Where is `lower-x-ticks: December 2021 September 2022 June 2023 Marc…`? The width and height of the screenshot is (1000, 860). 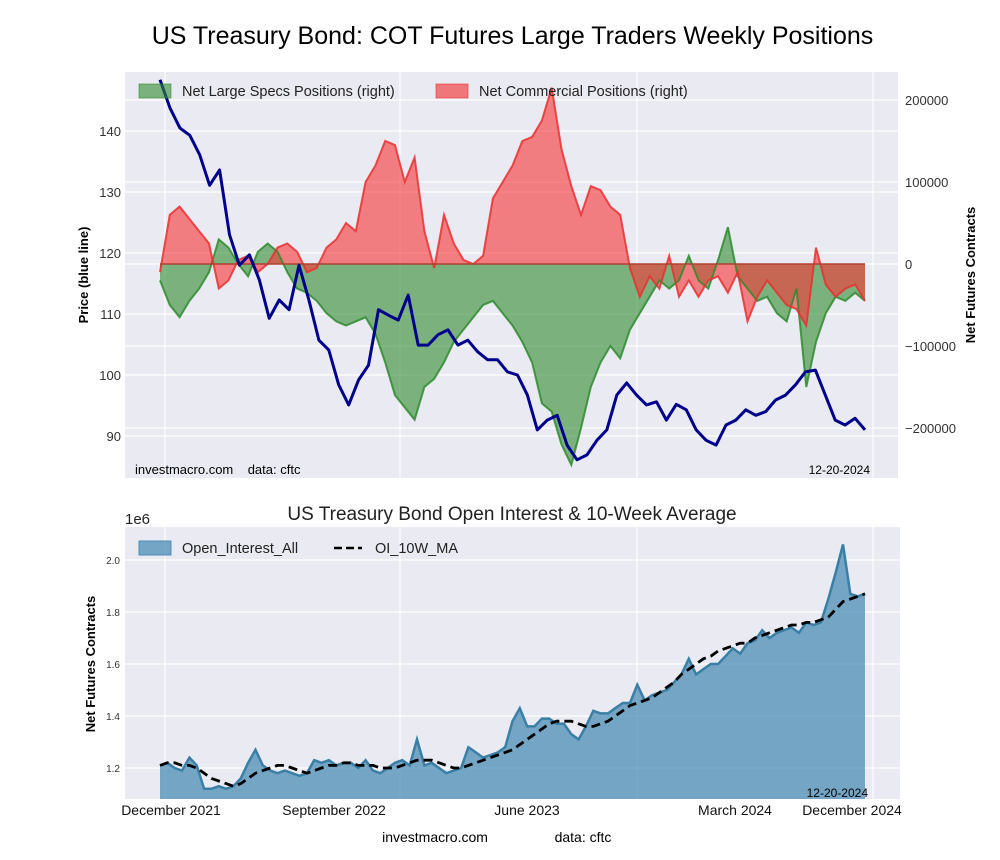
lower-x-ticks: December 2021 September 2022 June 2023 Marc… is located at coordinates (511, 810).